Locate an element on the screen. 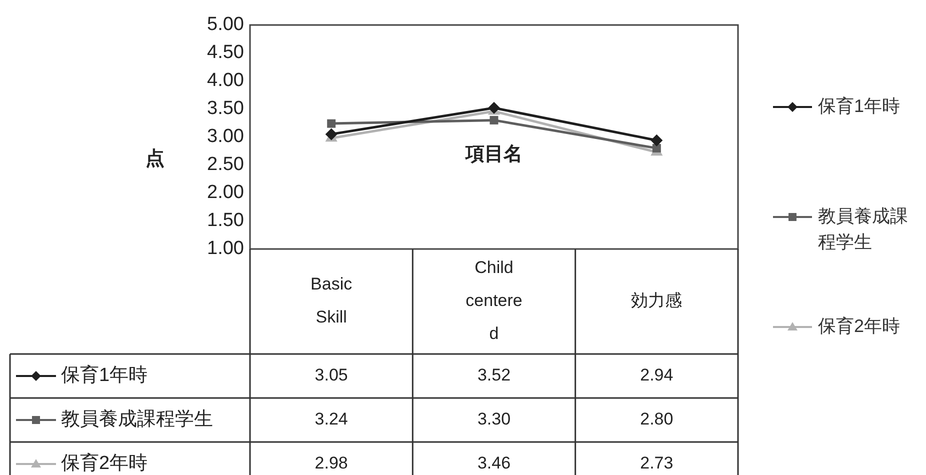  legend-label: 保育1年時 is located at coordinates (859, 106).